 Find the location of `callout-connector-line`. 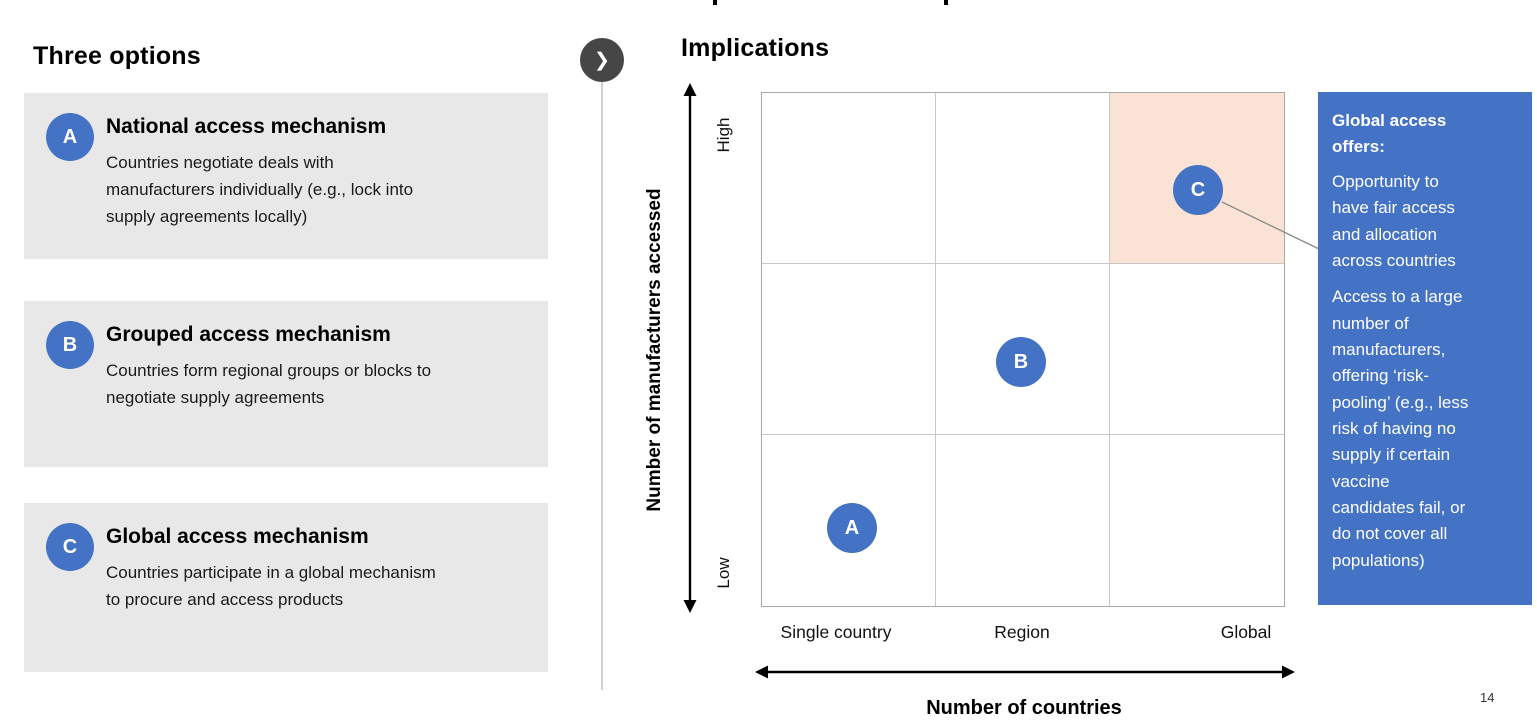

callout-connector-line is located at coordinates (1270, 225).